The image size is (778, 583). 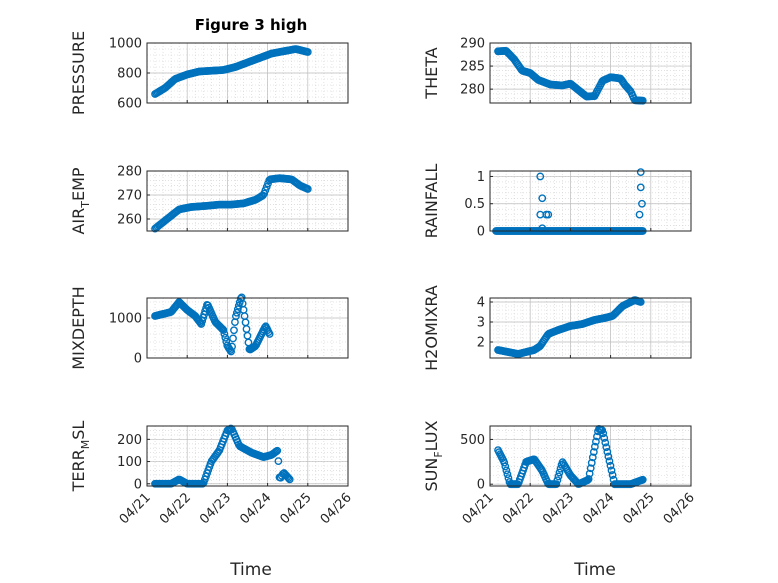 I want to click on subplot-4: 0 0.5 1 RAINFALL, so click(x=557, y=202).